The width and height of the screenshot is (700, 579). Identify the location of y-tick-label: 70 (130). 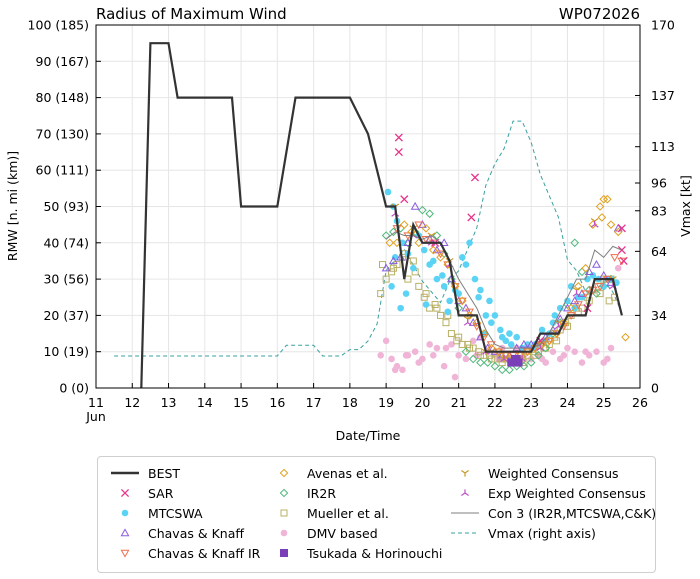
(63, 133).